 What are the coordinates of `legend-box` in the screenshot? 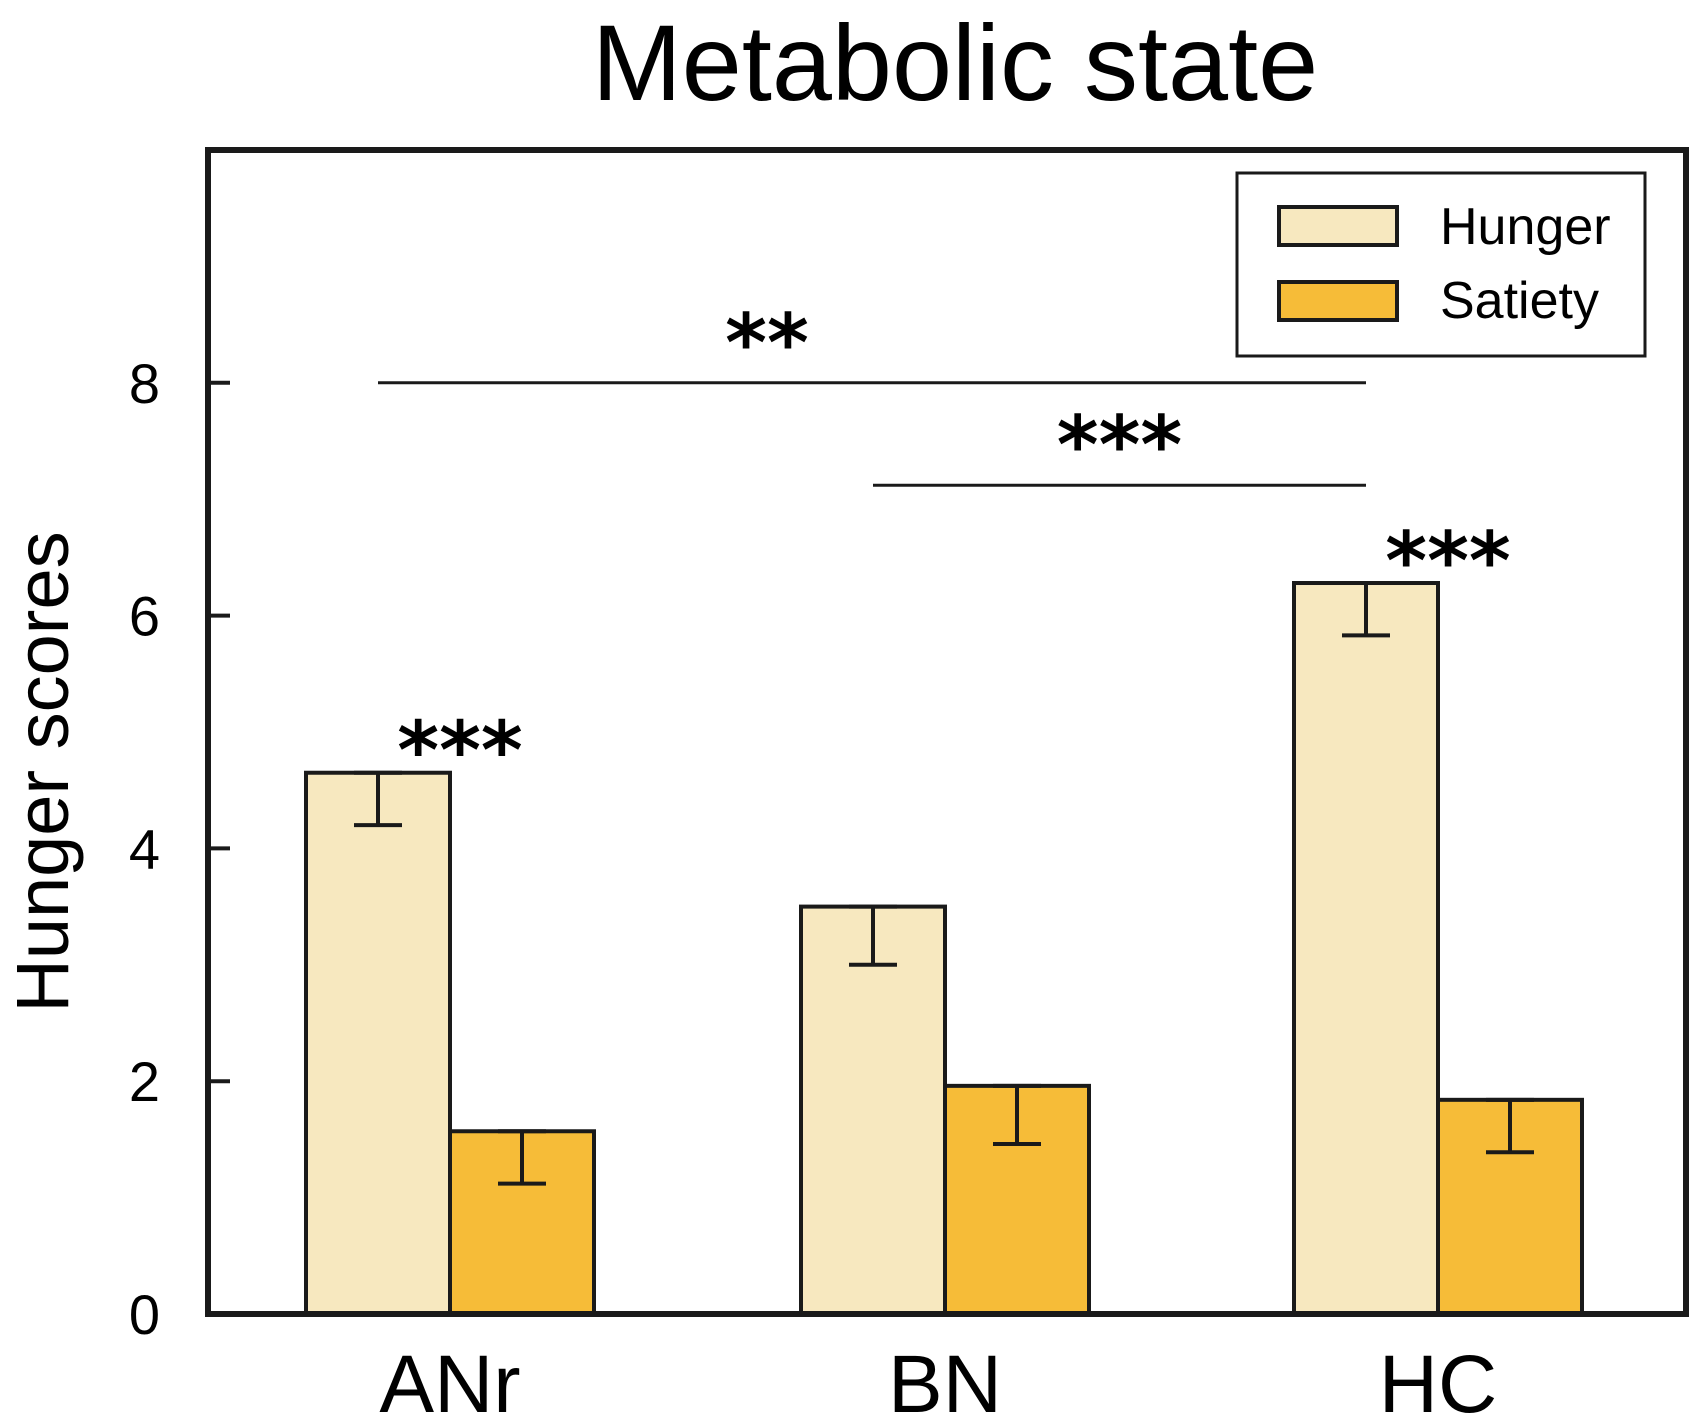 It's located at (1441, 264).